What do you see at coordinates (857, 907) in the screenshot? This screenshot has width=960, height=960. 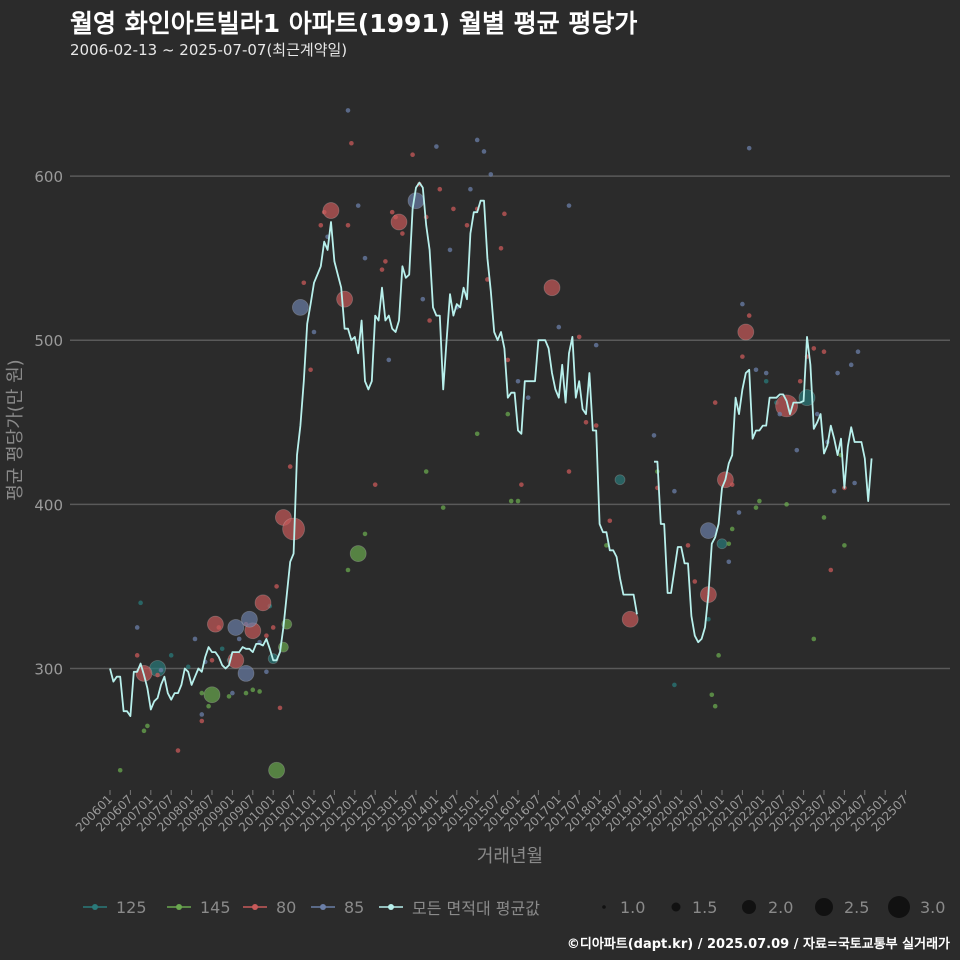 I see `legend-size-label: 2.5` at bounding box center [857, 907].